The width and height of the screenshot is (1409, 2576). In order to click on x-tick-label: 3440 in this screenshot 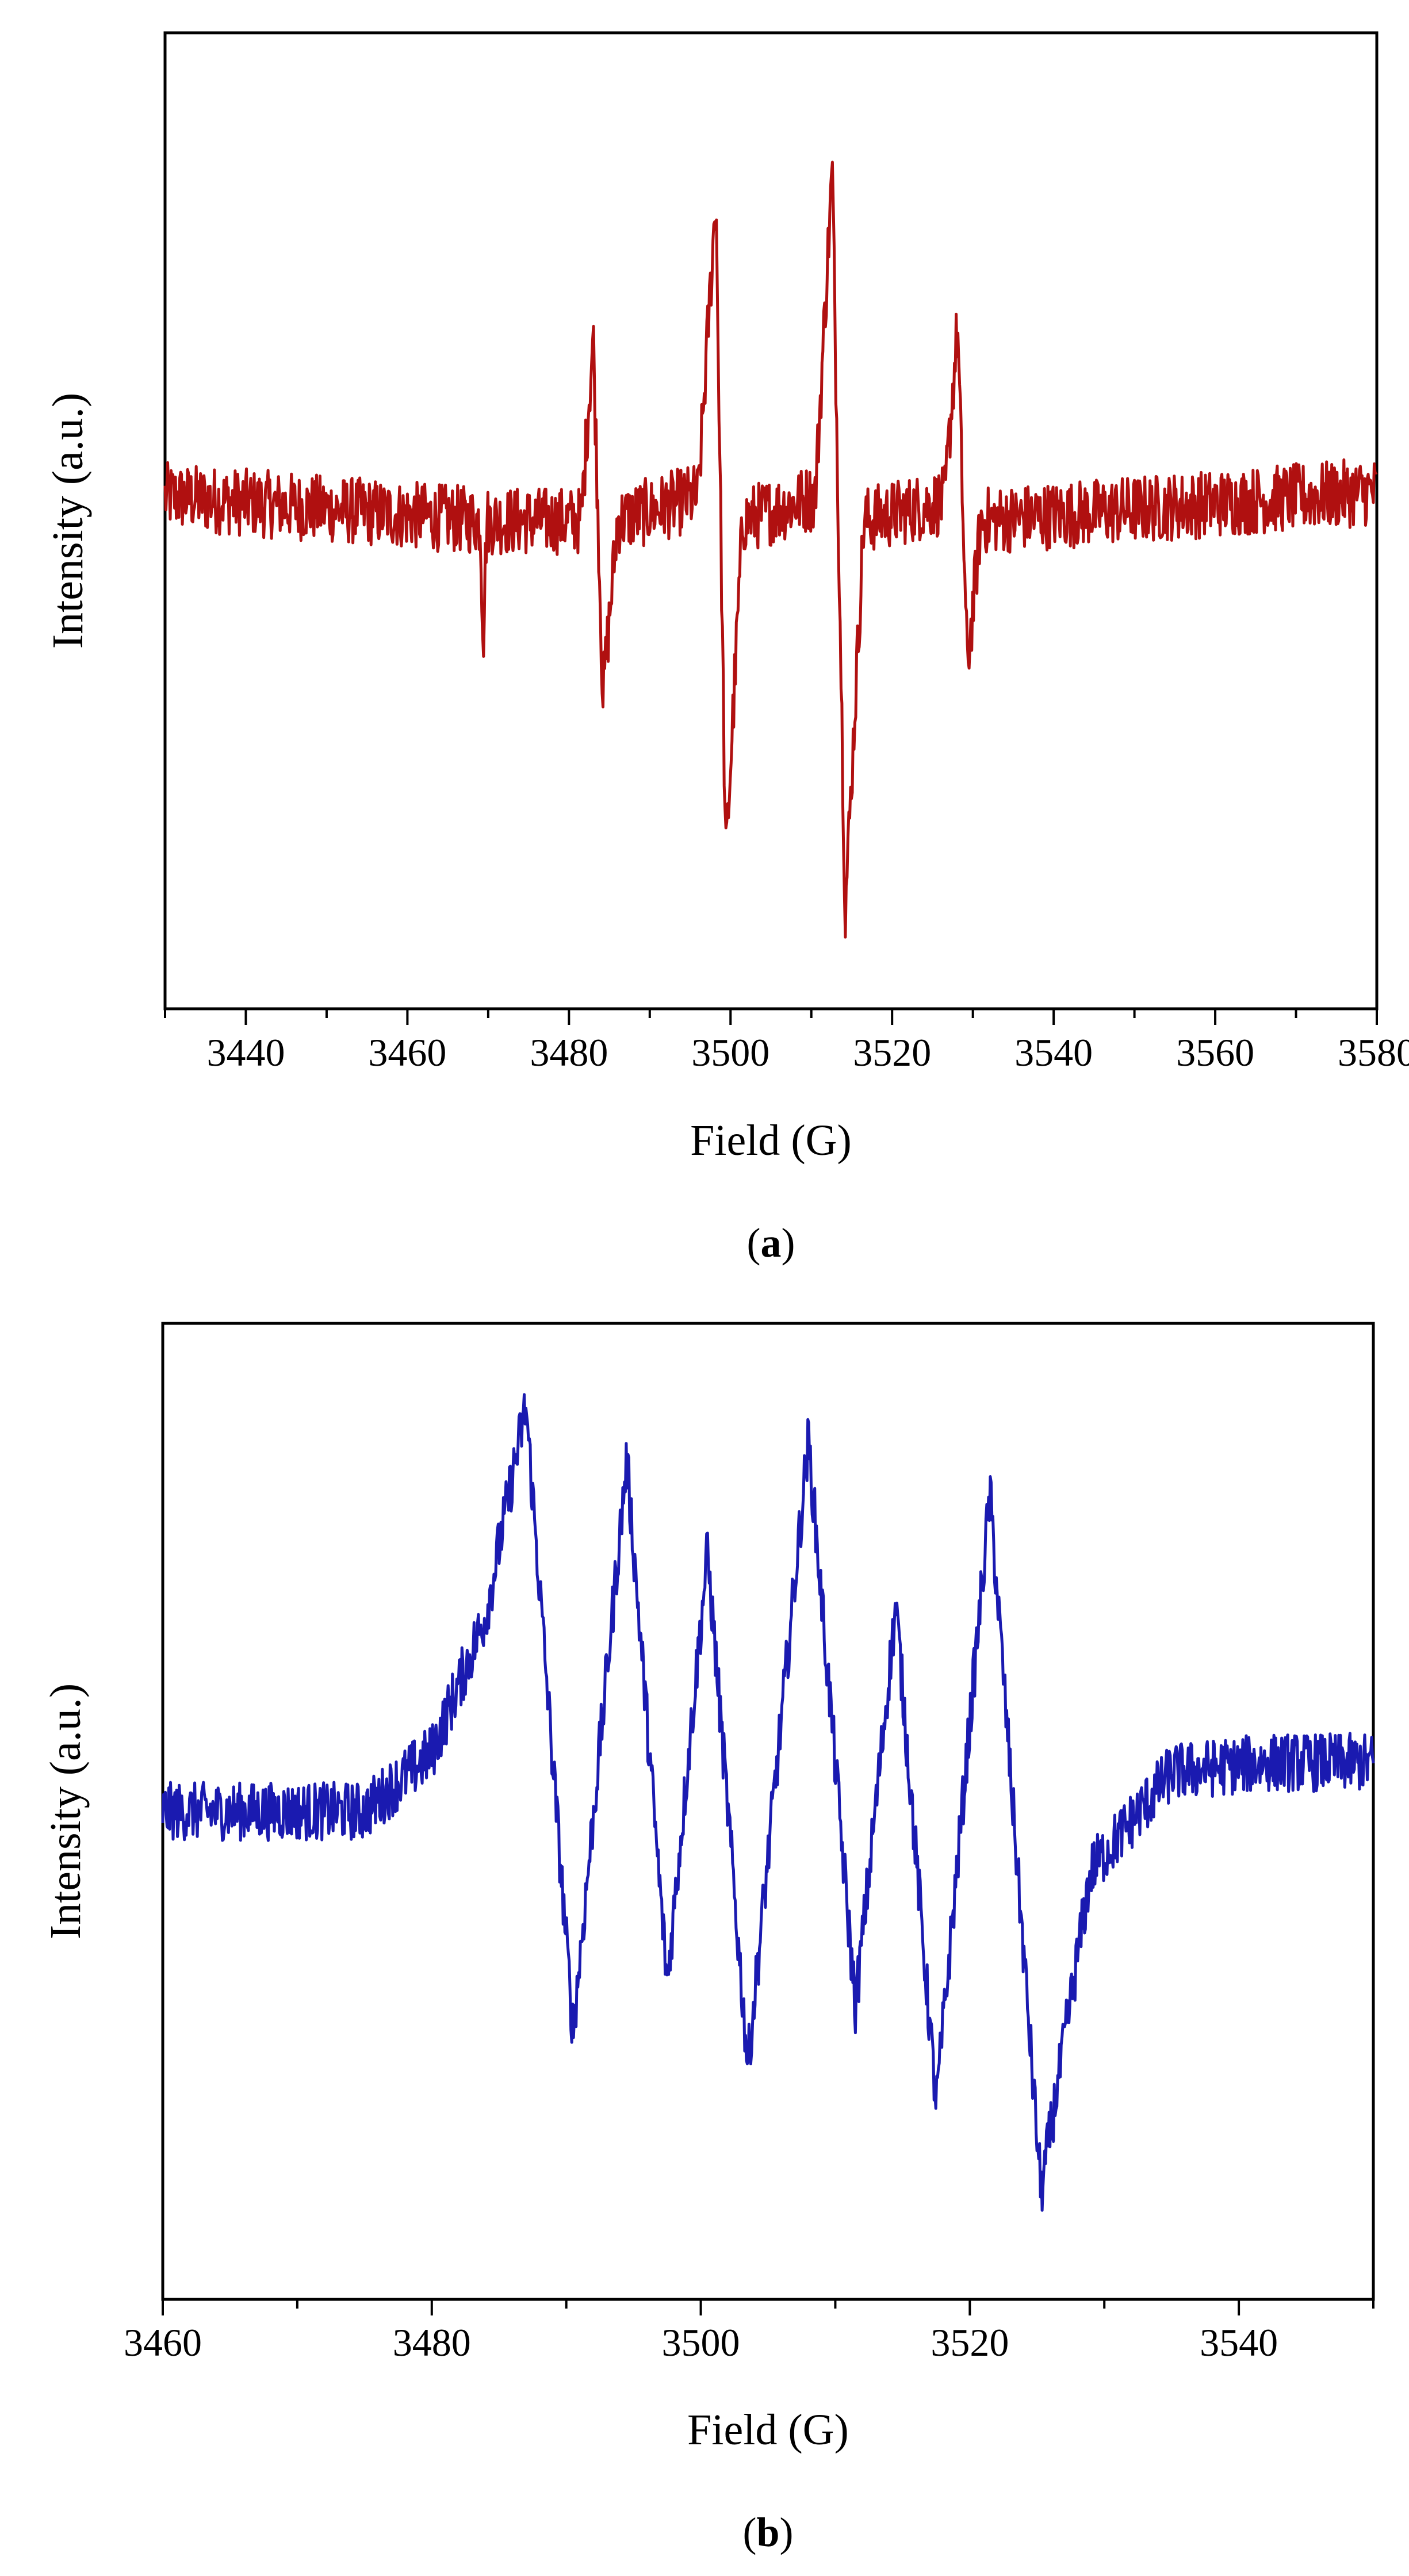, I will do `click(246, 1052)`.